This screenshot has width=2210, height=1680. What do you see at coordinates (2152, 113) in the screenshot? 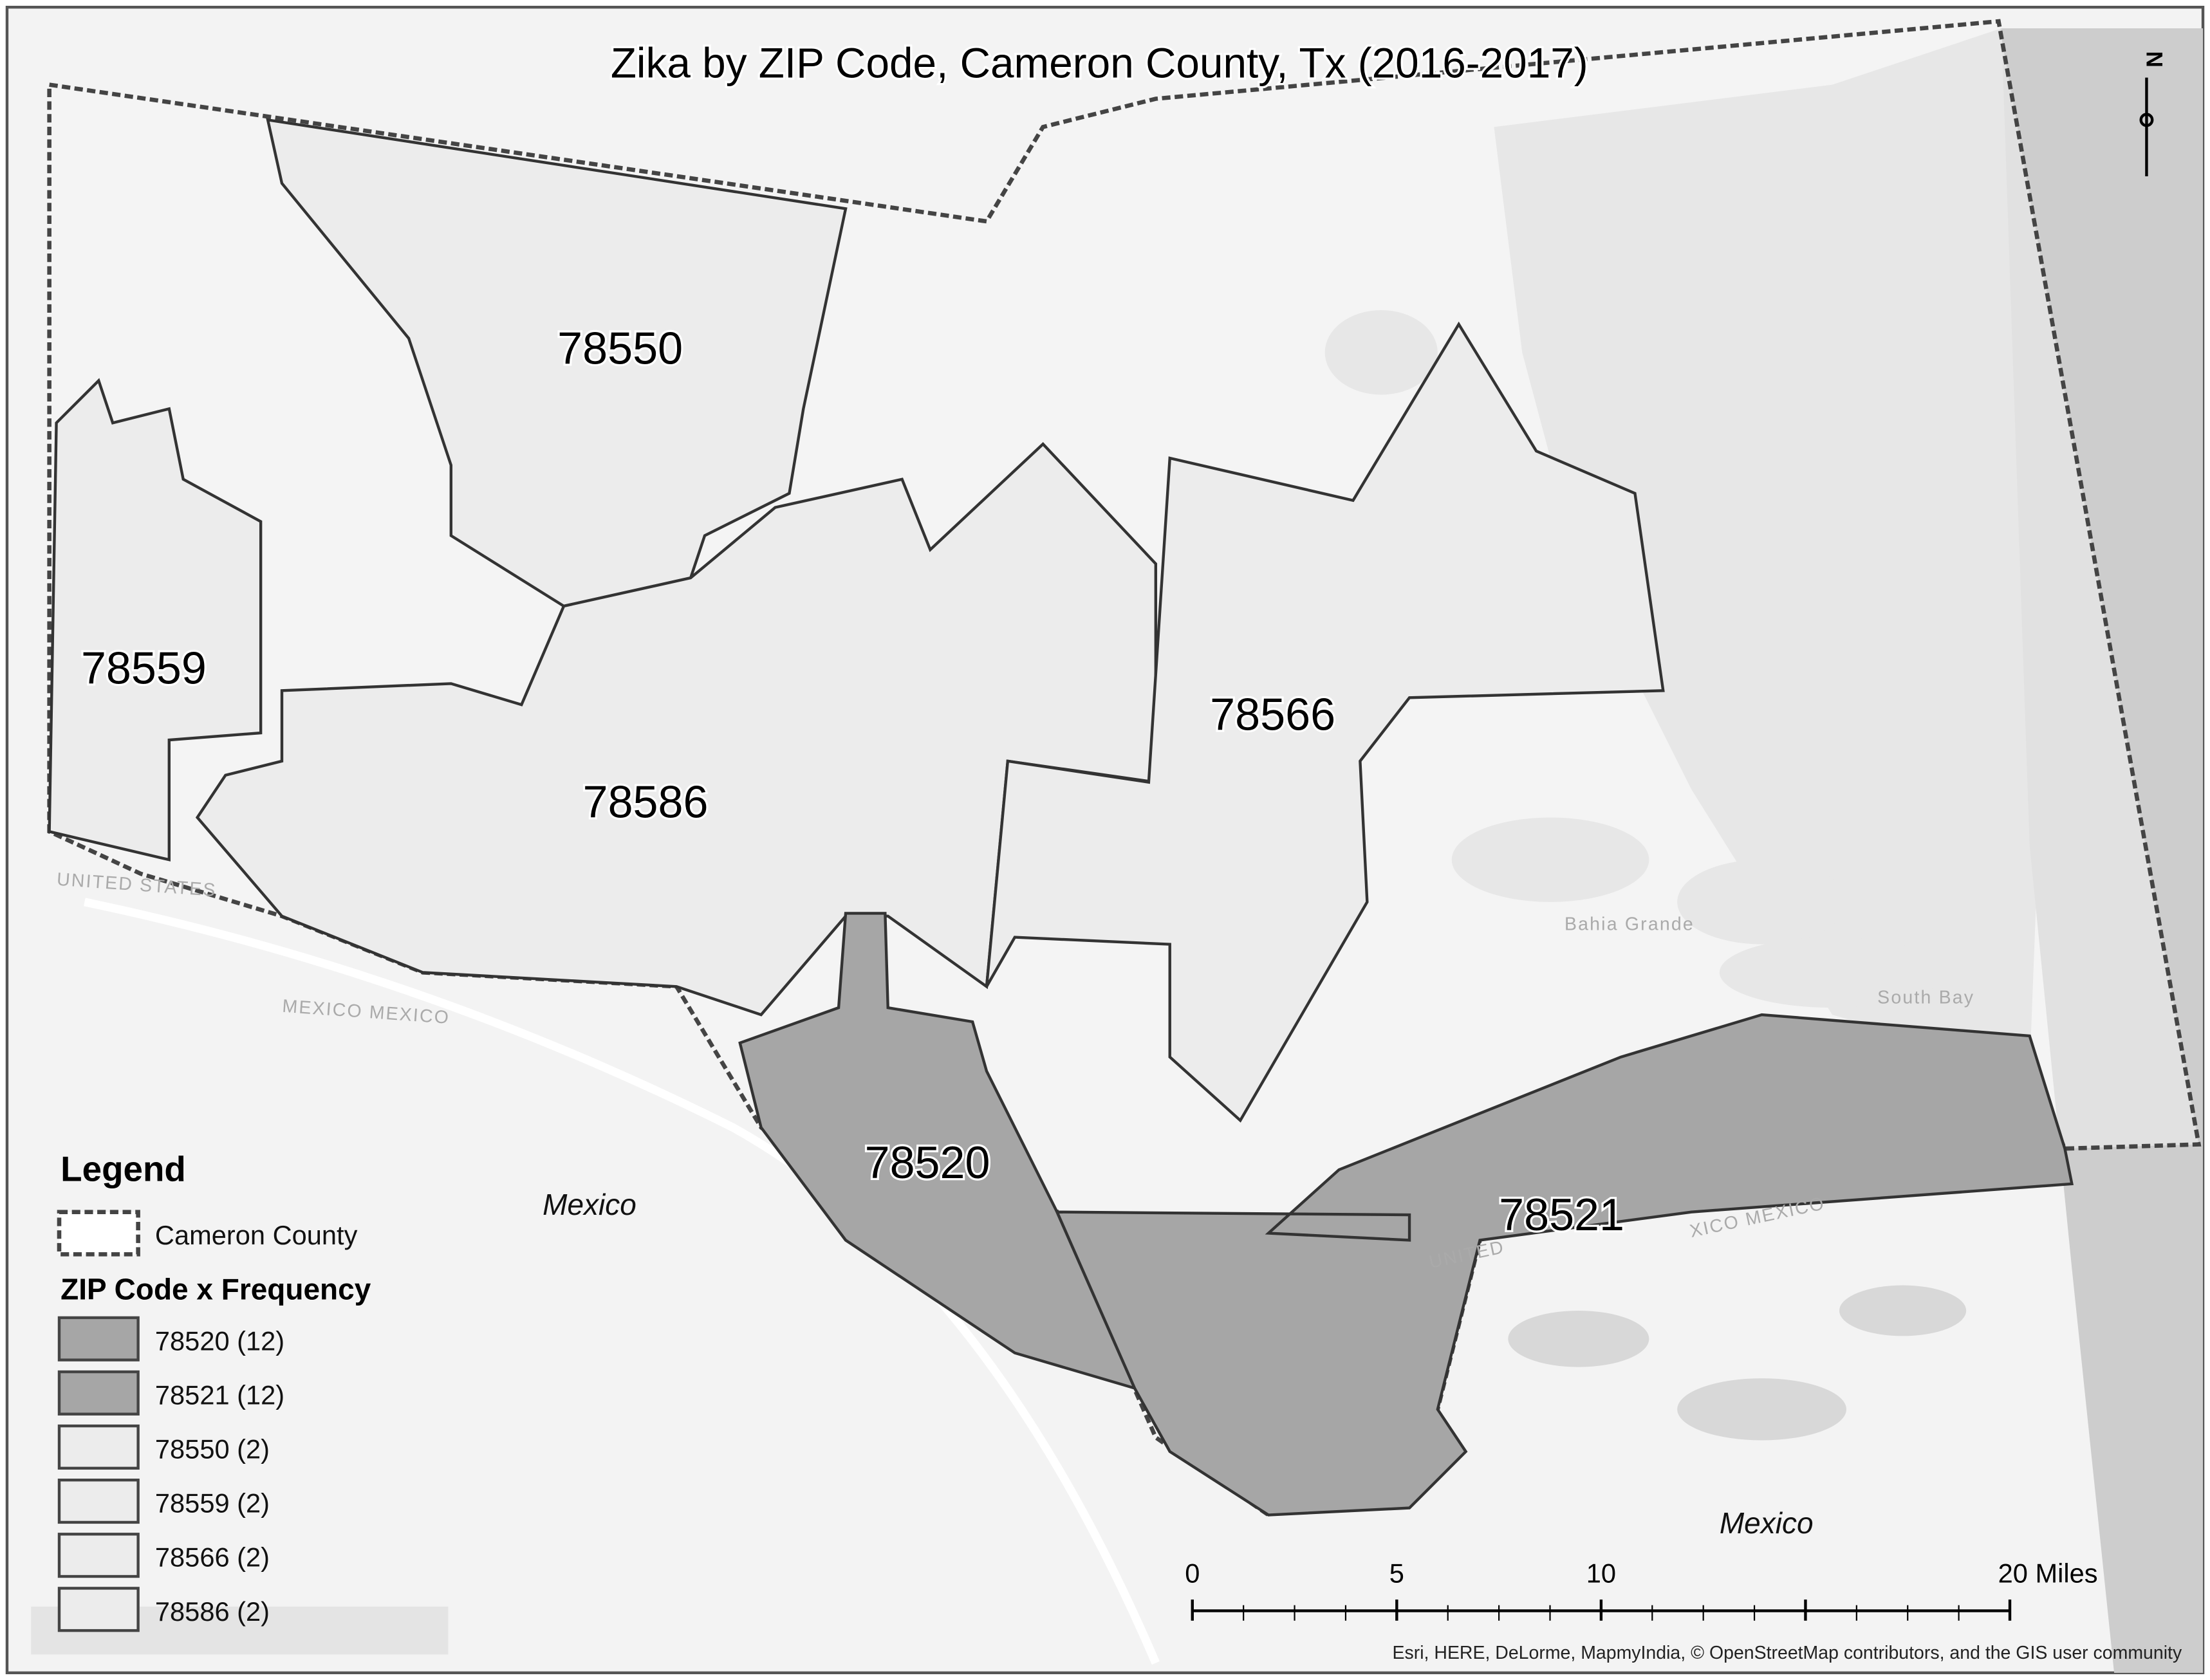
I see `north-arrow: N` at bounding box center [2152, 113].